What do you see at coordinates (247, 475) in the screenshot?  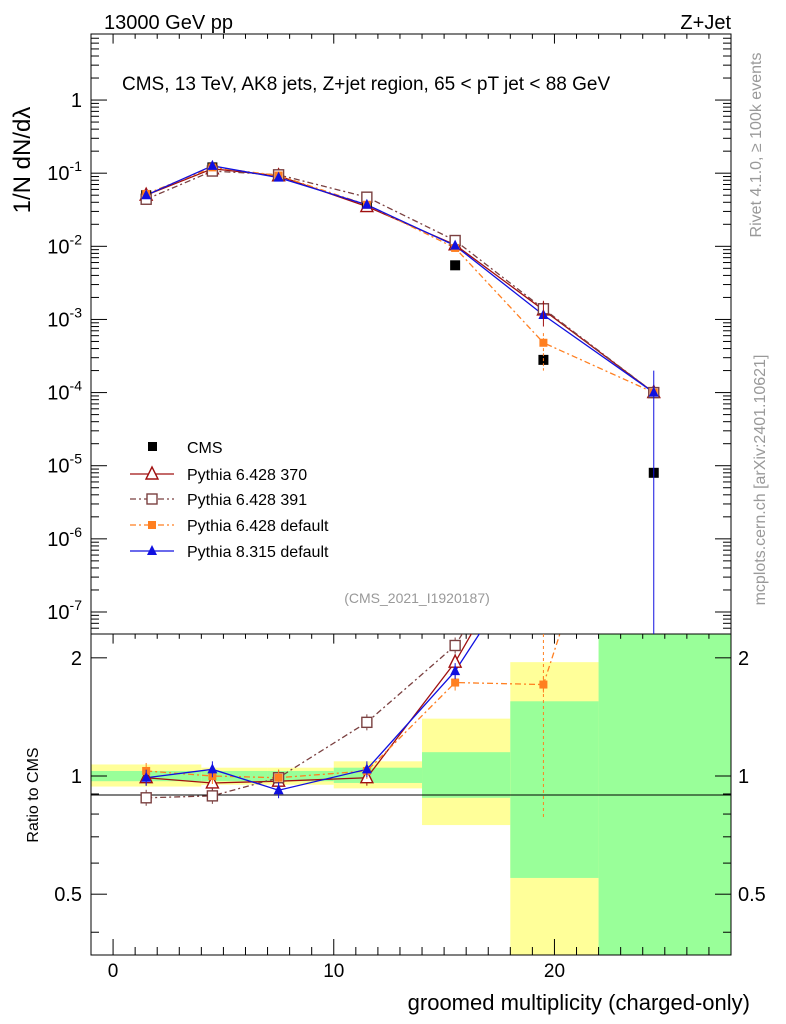 I see `legend-label-py6-370: Pythia 6.428 370` at bounding box center [247, 475].